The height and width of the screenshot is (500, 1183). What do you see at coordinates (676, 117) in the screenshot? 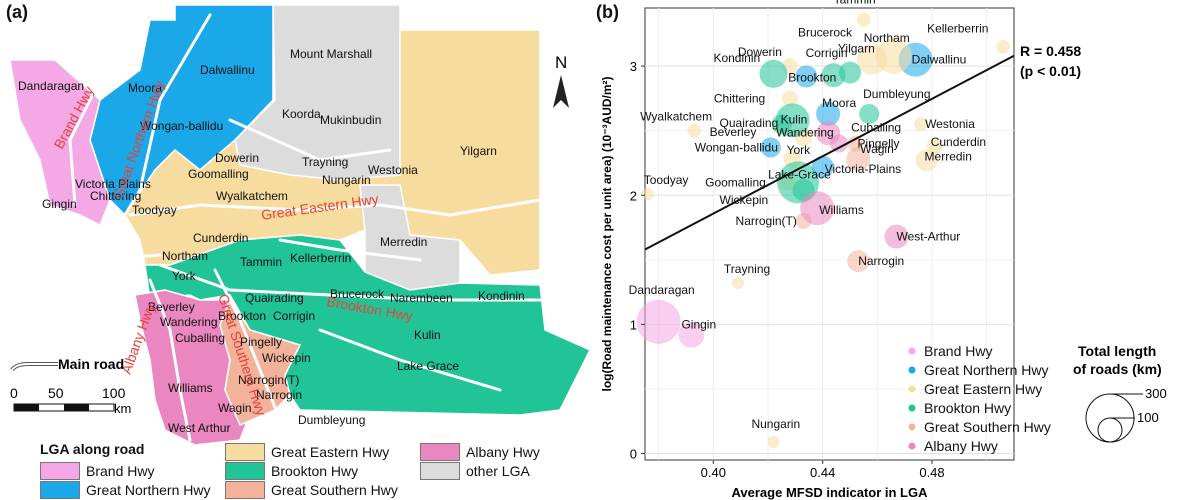
I see `point-label: Wyalkatchem` at bounding box center [676, 117].